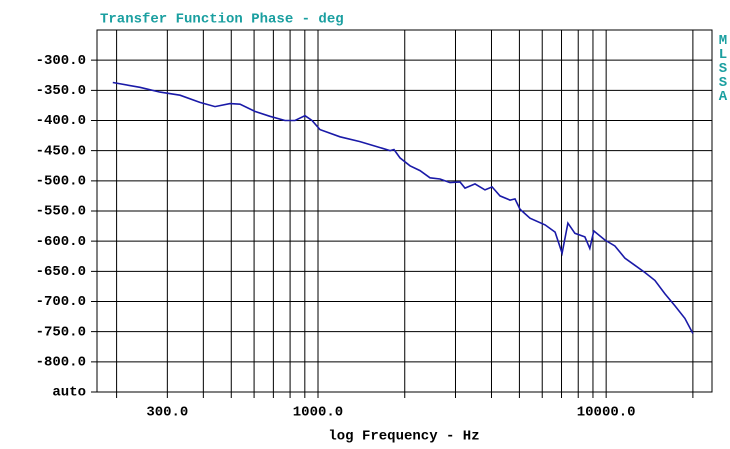  Describe the element at coordinates (222, 20) in the screenshot. I see `chart-title: Transfer Function Phase - deg` at that location.